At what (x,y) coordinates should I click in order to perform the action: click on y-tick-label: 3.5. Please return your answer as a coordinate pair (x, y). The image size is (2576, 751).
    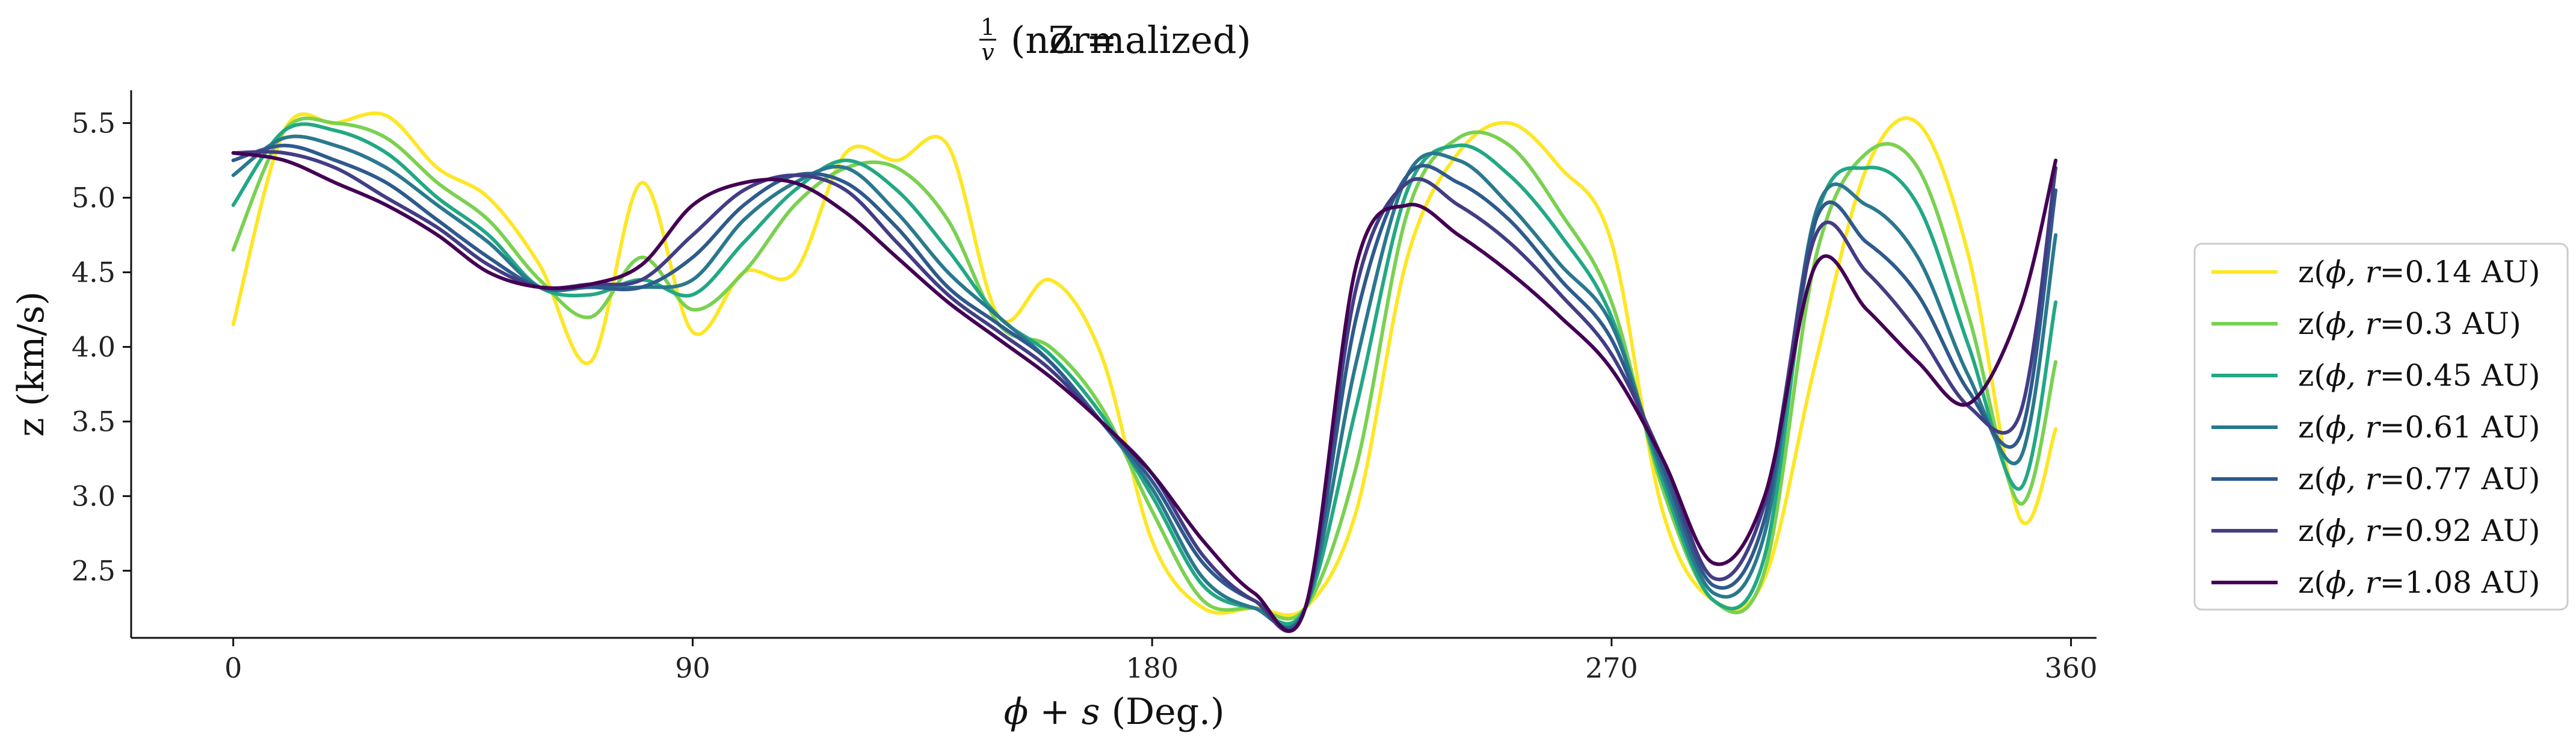
    Looking at the image, I should click on (94, 421).